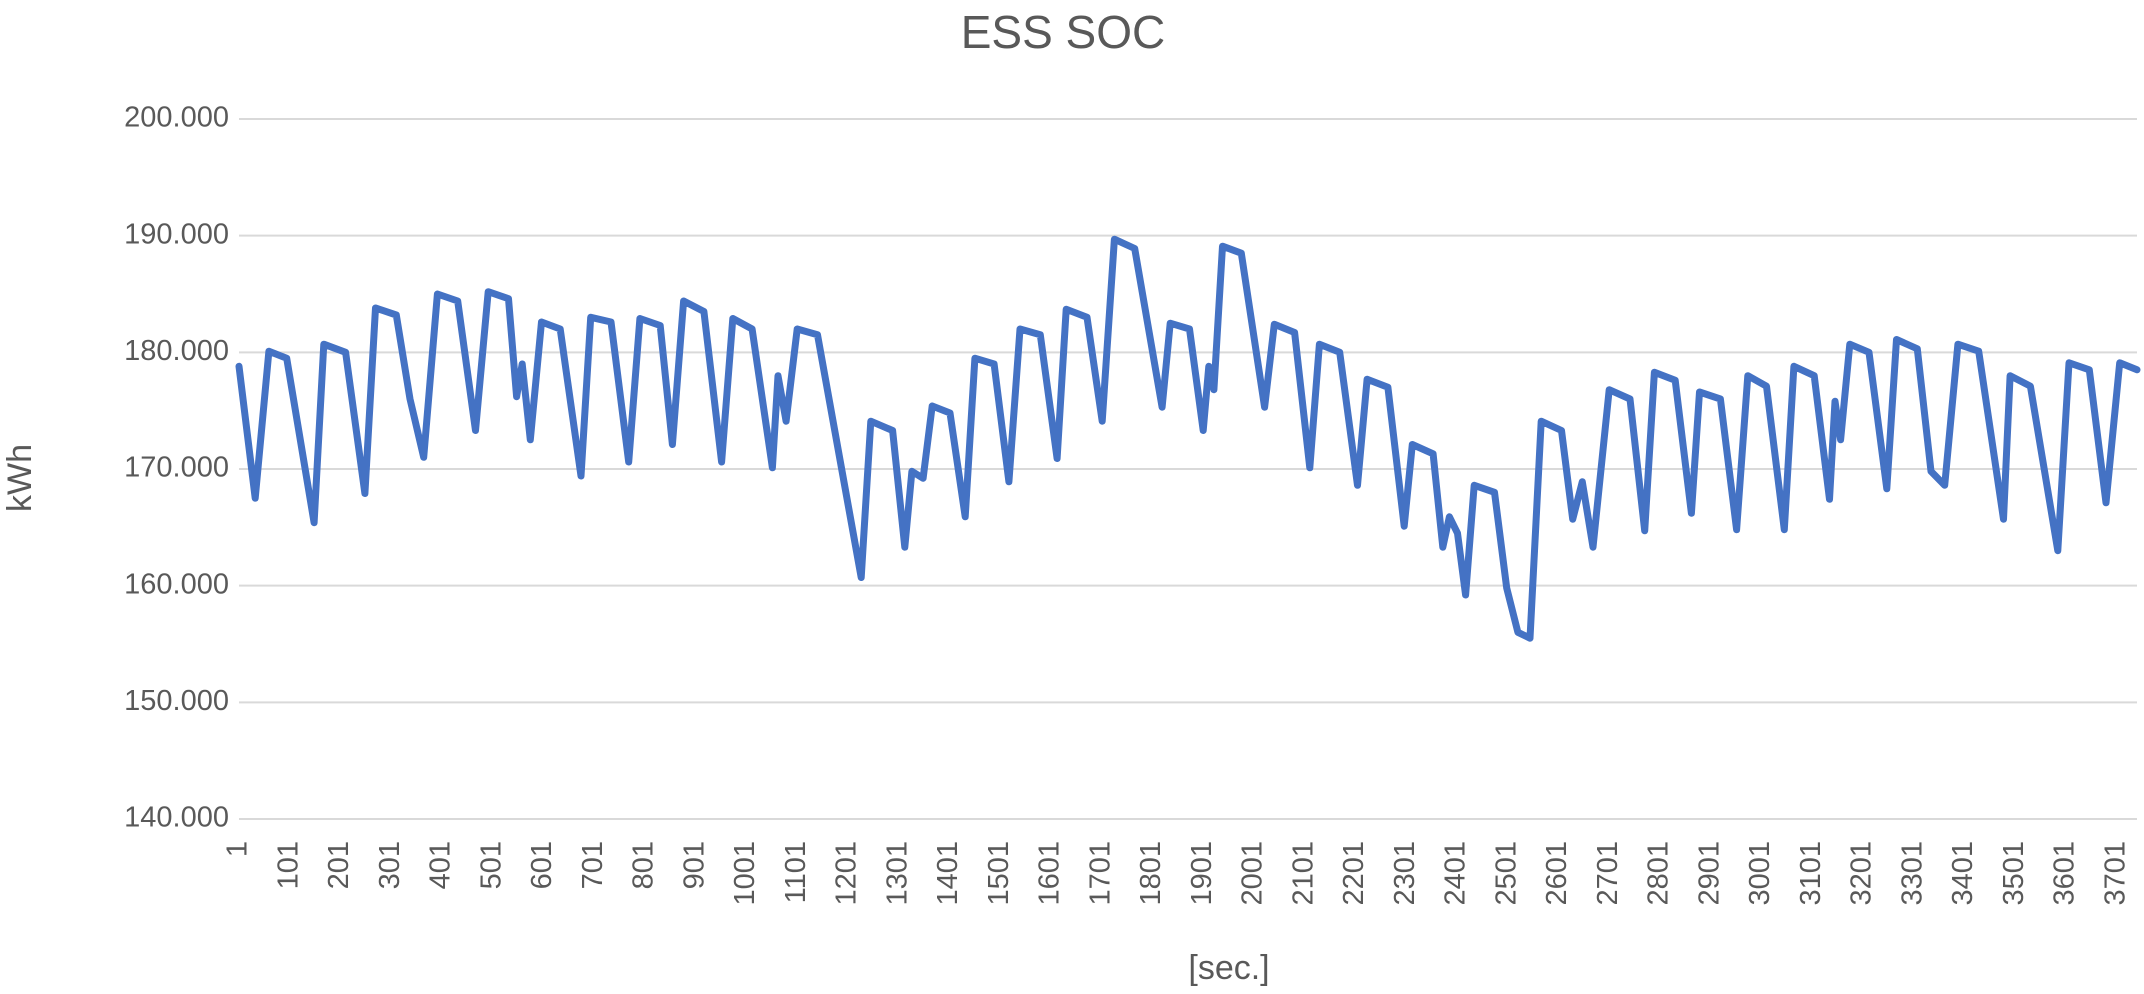  What do you see at coordinates (847, 873) in the screenshot?
I see `x-tick-label: 1201` at bounding box center [847, 873].